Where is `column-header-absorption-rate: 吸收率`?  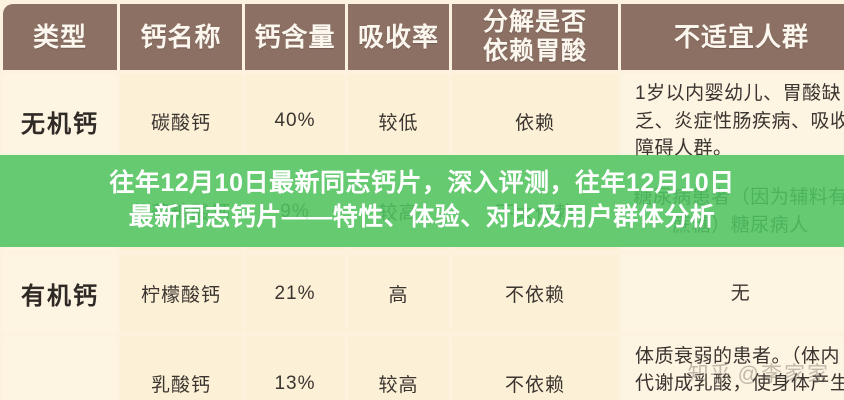 column-header-absorption-rate: 吸收率 is located at coordinates (398, 37).